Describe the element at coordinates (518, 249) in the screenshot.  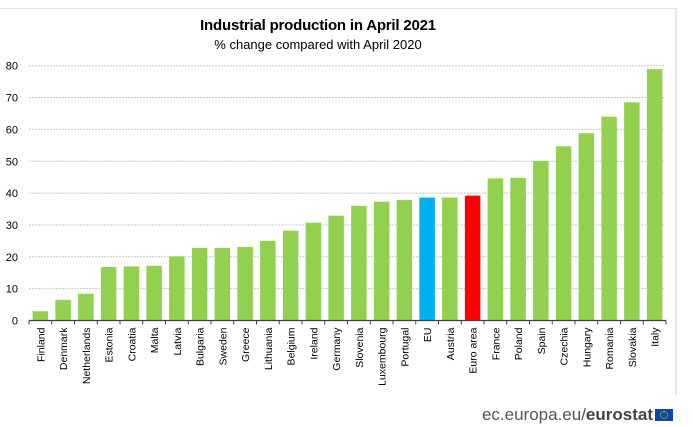
I see `bar-poland` at that location.